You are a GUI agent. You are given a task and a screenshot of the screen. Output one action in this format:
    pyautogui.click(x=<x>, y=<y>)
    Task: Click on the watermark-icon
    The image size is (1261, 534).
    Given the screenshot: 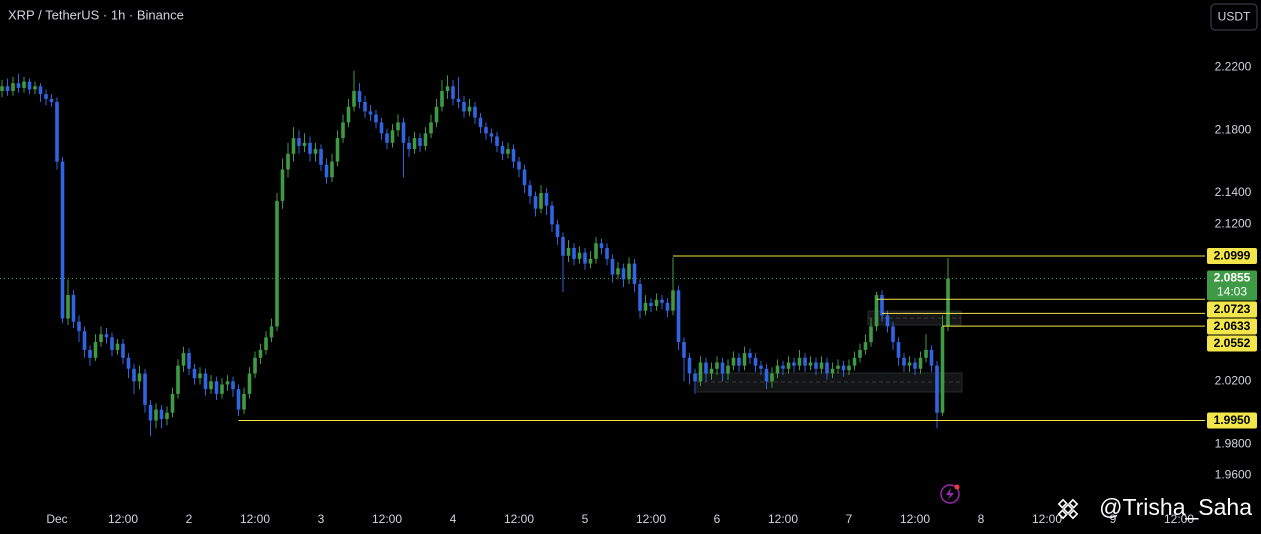 What is the action you would take?
    pyautogui.click(x=1068, y=509)
    